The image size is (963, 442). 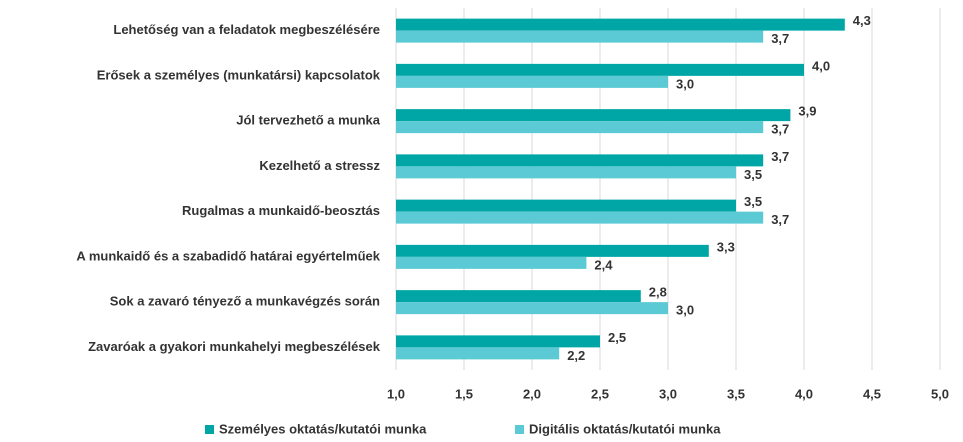 What do you see at coordinates (726, 246) in the screenshot?
I see `data-label: 3,3` at bounding box center [726, 246].